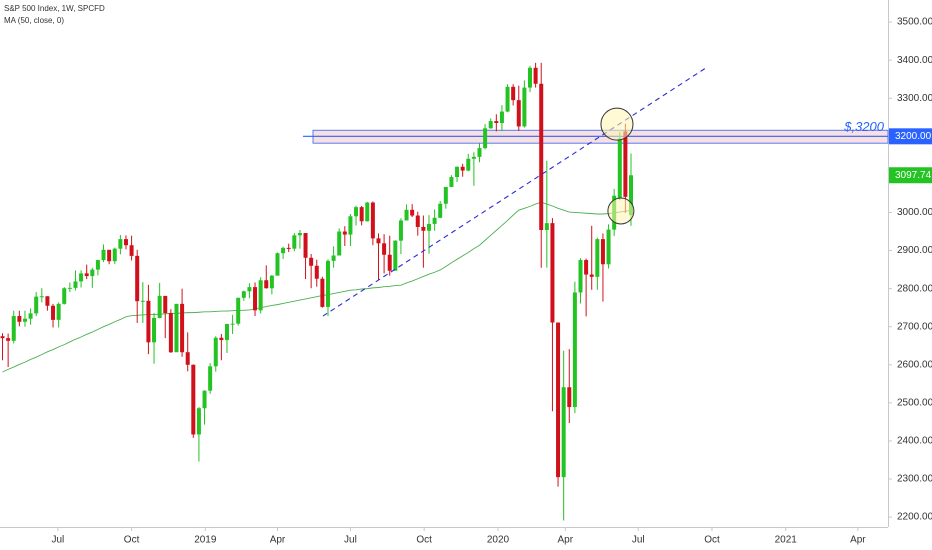 The image size is (932, 550). What do you see at coordinates (864, 126) in the screenshot?
I see `level-label: $,3200` at bounding box center [864, 126].